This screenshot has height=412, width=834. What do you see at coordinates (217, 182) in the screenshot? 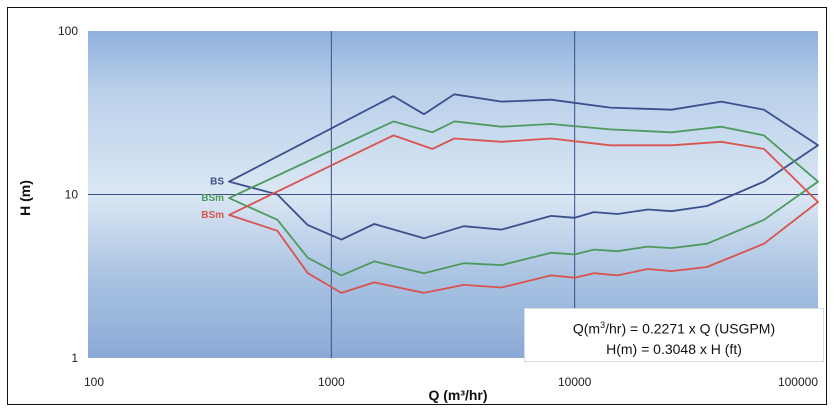
I see `series-label: BS` at bounding box center [217, 182].